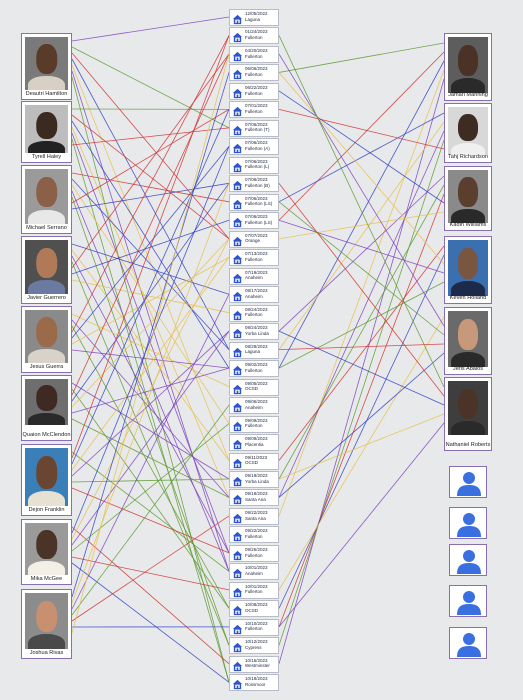  What do you see at coordinates (254, 165) in the screenshot?
I see `incident-card: 07/06/2023 Fullerton (L)` at bounding box center [254, 165].